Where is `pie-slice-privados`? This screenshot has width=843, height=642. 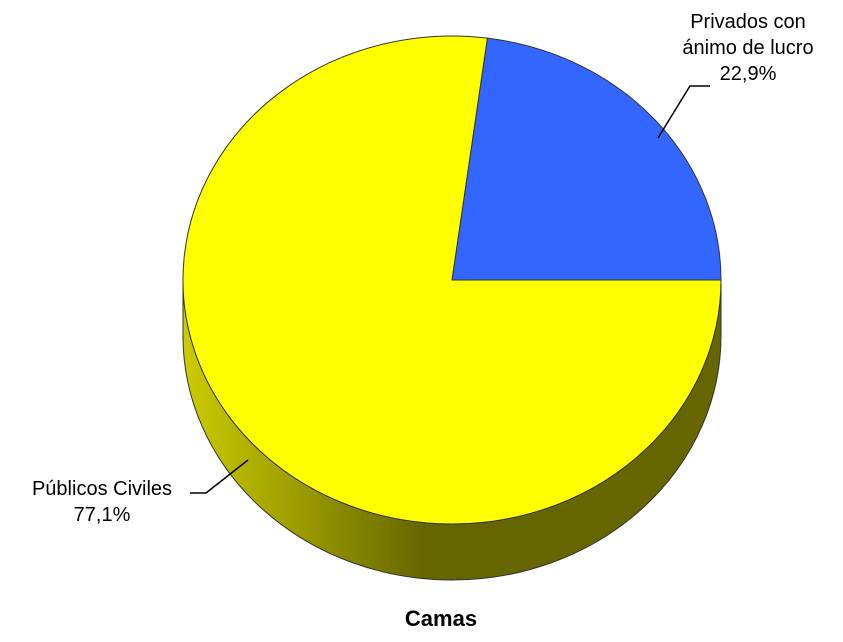
pie-slice-privados is located at coordinates (586, 159).